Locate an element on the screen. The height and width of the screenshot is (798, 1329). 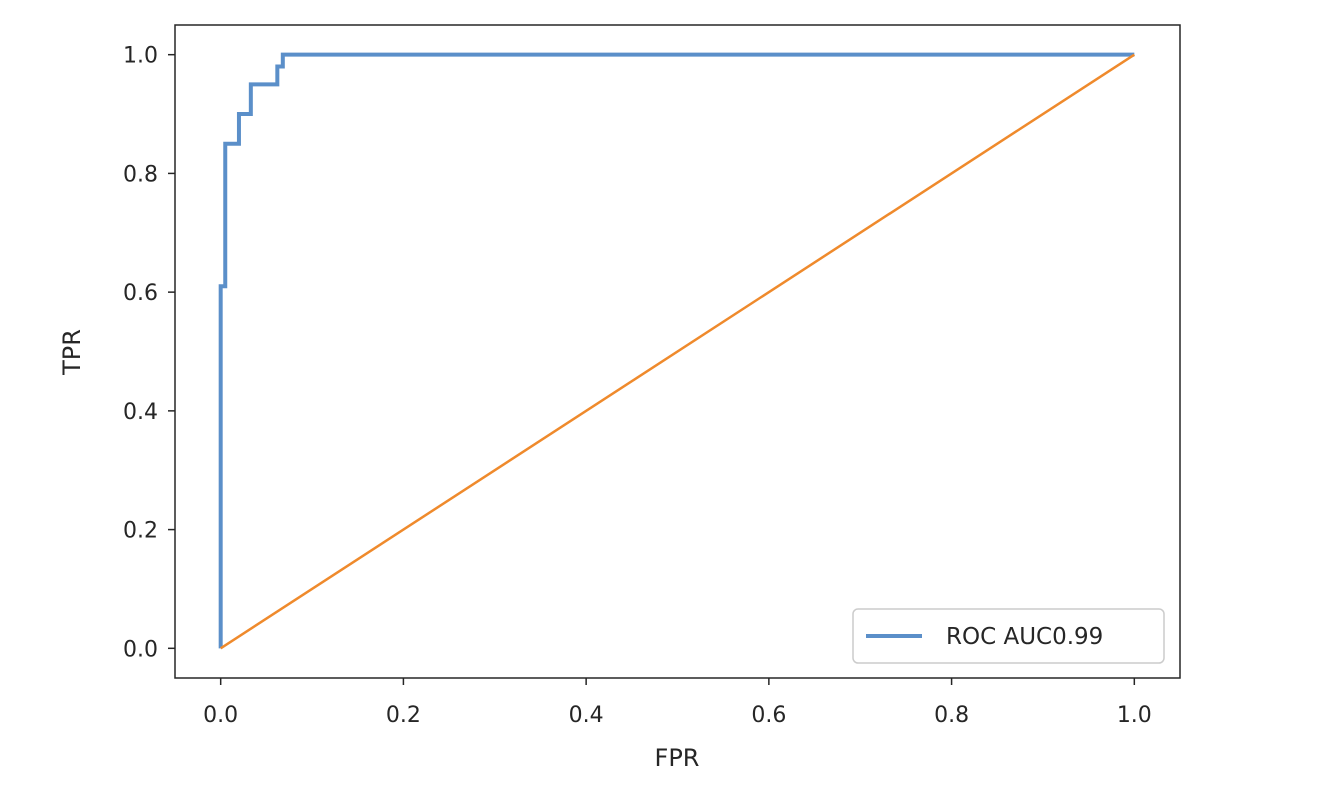
x-tick-label: 1.0 is located at coordinates (1134, 715).